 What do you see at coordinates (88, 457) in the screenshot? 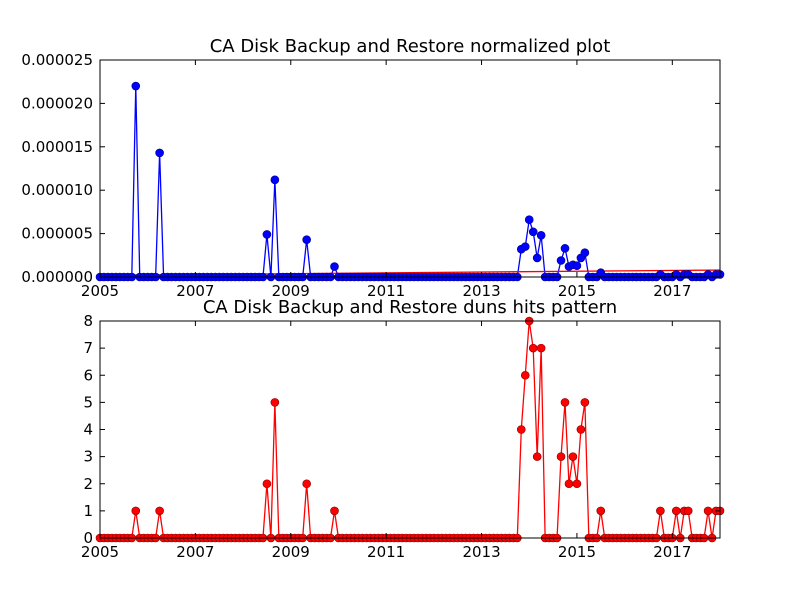
I see `y-tick-label: 3` at bounding box center [88, 457].